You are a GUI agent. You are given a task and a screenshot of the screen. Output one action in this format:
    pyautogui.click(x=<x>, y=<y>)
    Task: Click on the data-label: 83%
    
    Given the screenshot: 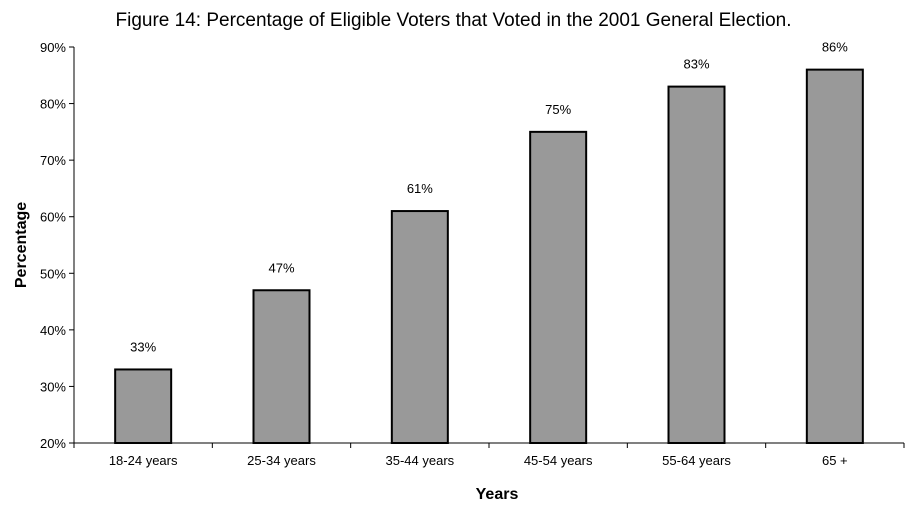 What is the action you would take?
    pyautogui.click(x=696, y=64)
    